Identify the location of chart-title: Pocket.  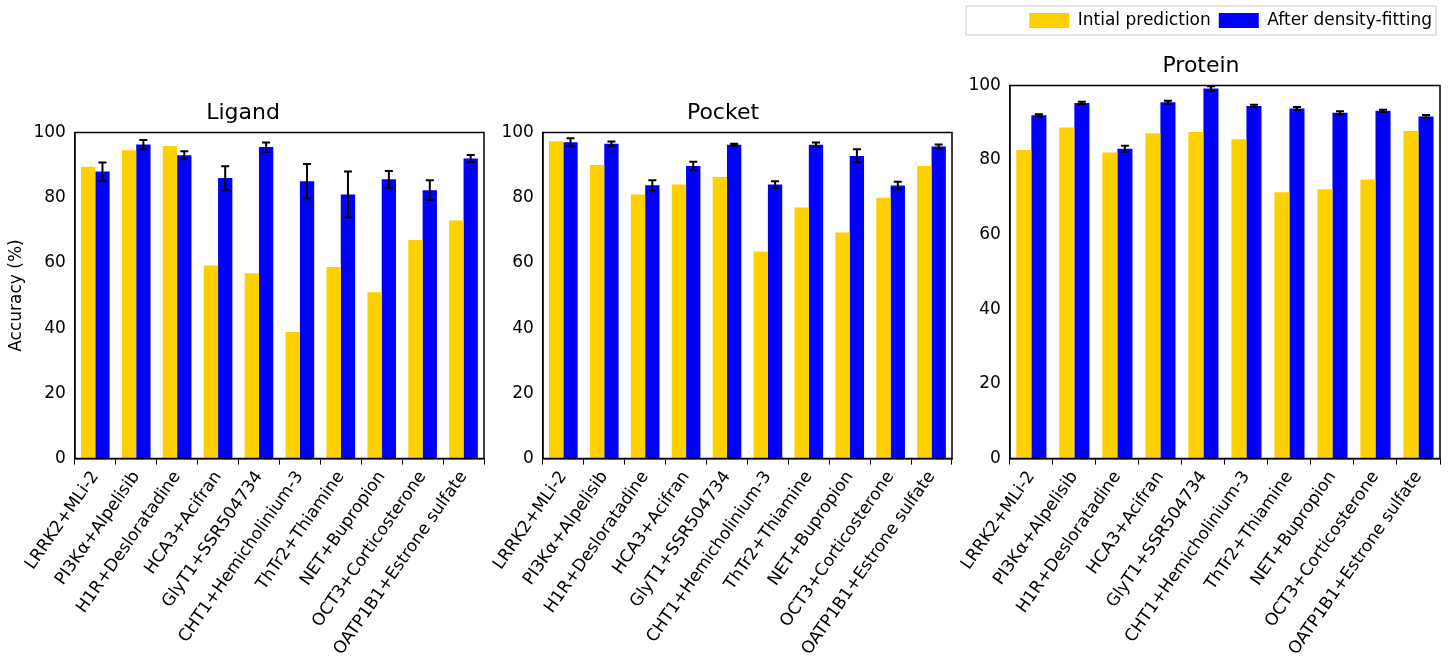
(723, 111).